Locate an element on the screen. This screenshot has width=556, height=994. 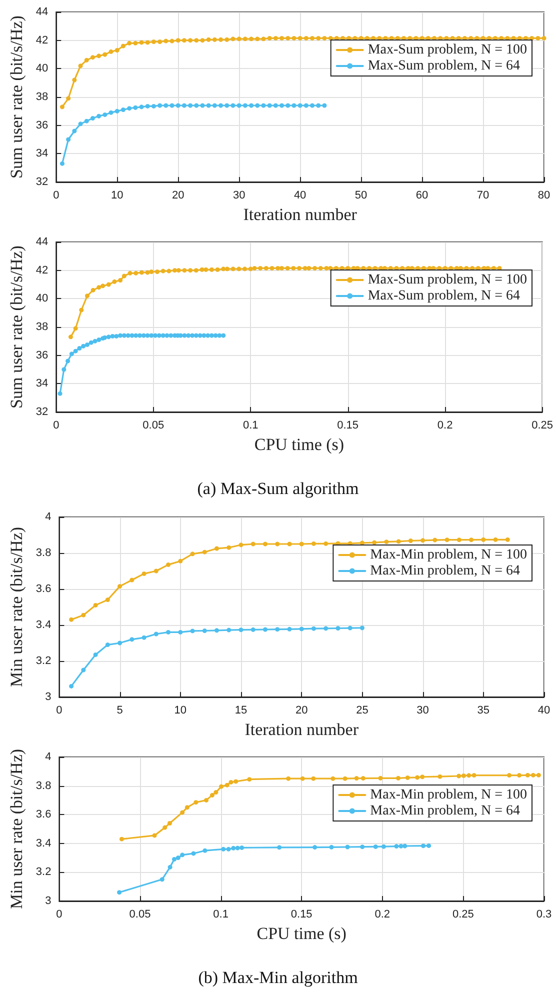
y-tick-label: 42 is located at coordinates (42, 40).